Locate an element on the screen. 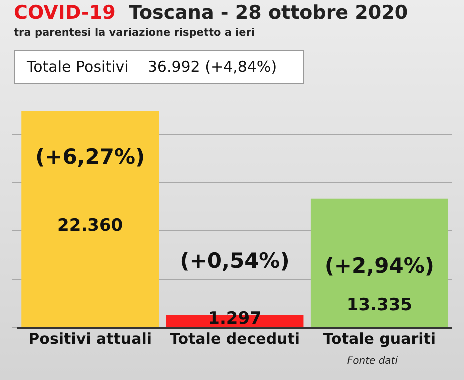 Image resolution: width=464 pixels, height=380 pixels. text: Totale Positivi 36.992 (+4,84%) is located at coordinates (159, 67).